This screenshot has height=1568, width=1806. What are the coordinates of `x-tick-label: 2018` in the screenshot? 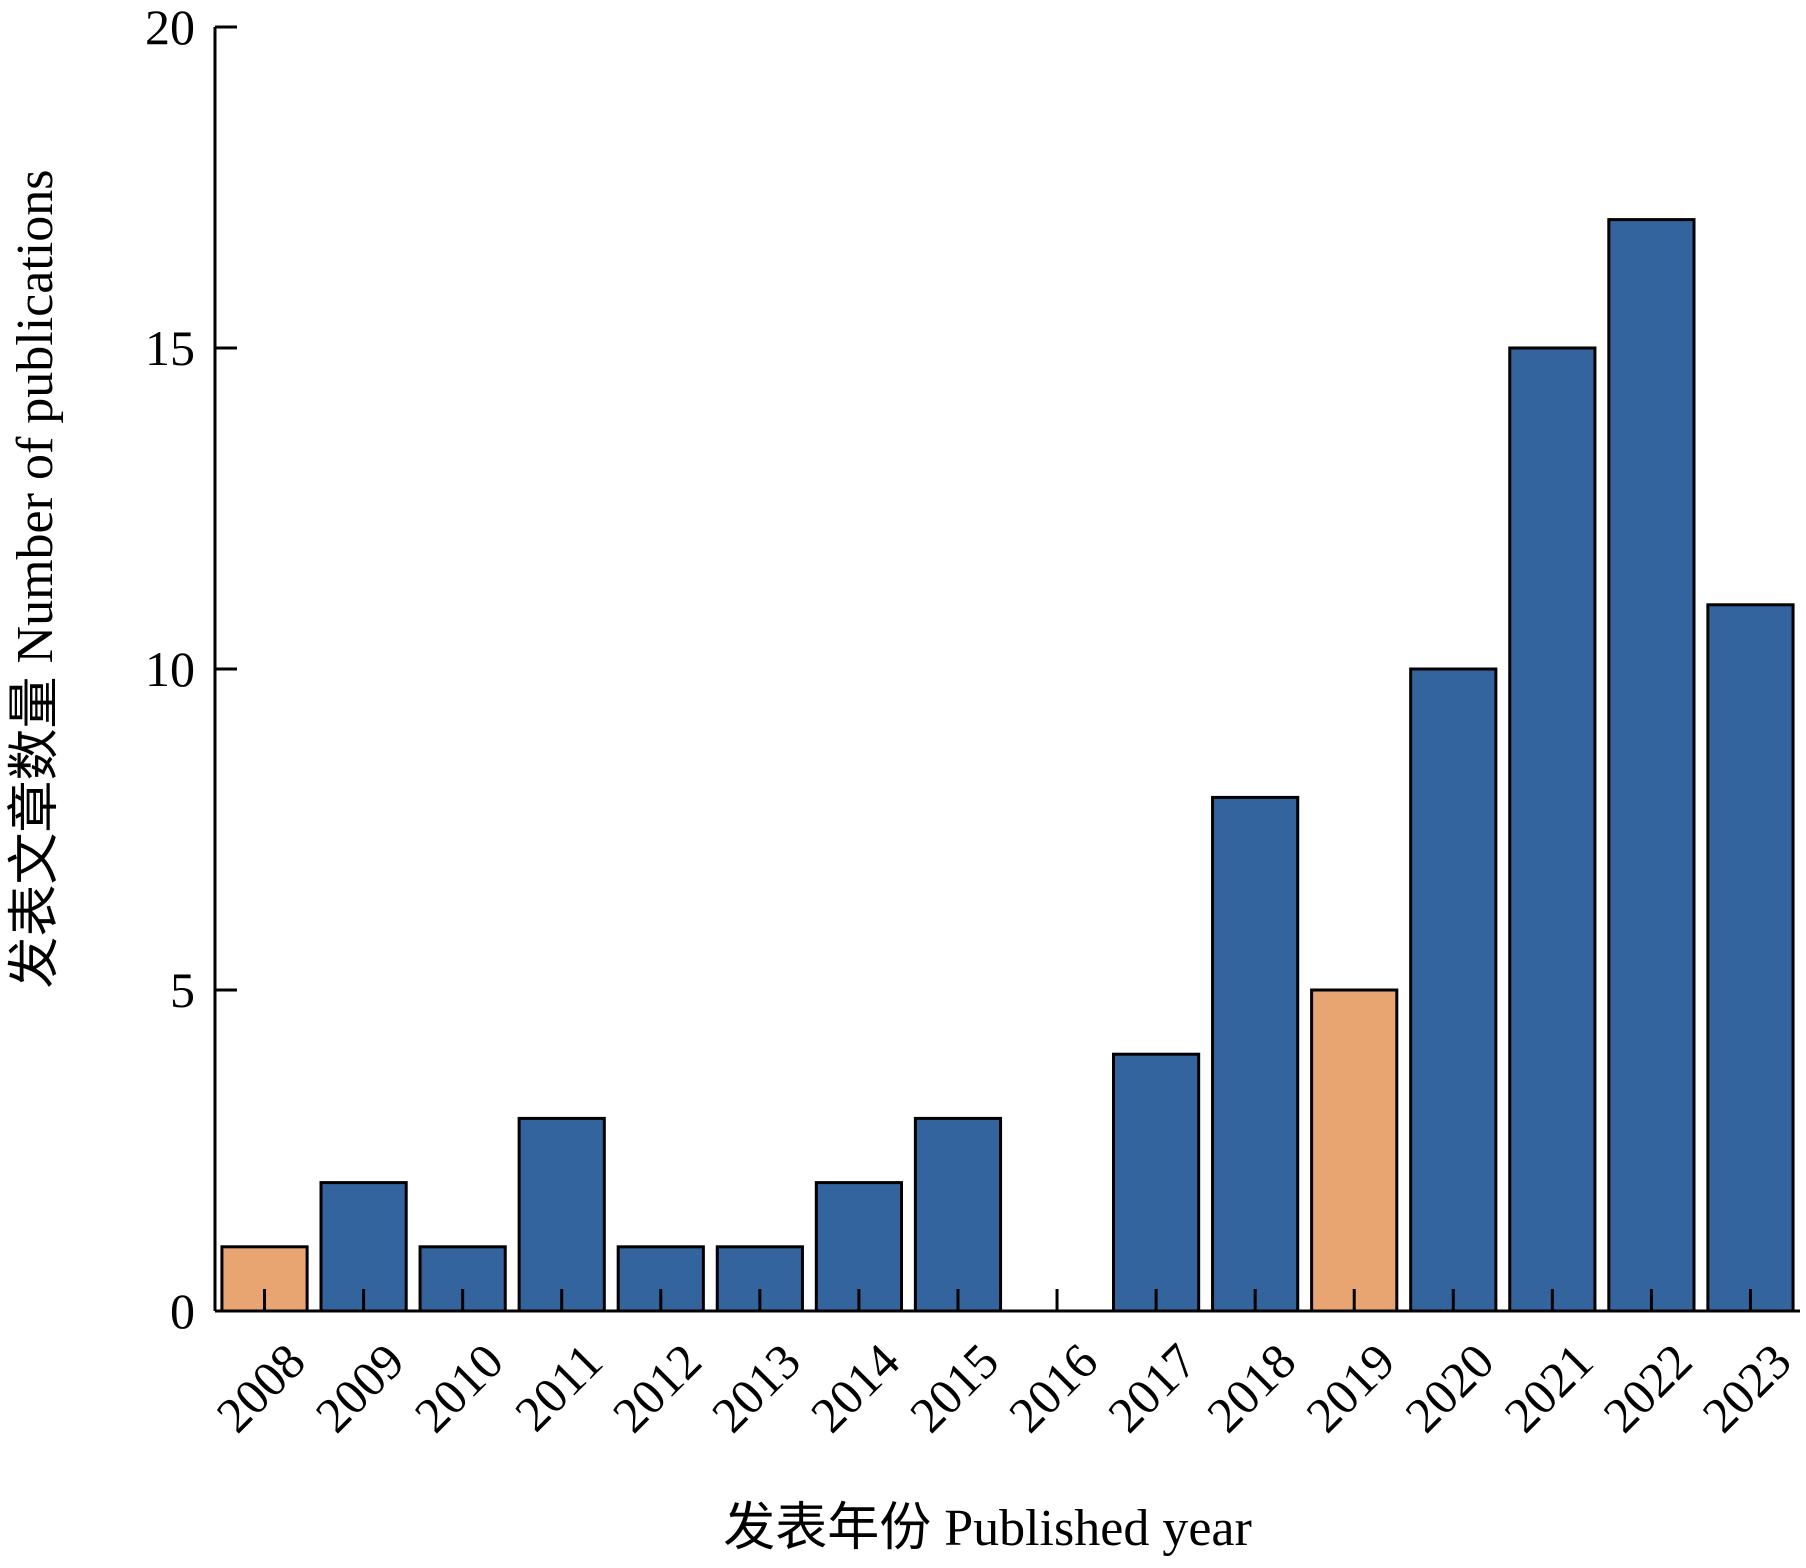 It's located at (1251, 1388).